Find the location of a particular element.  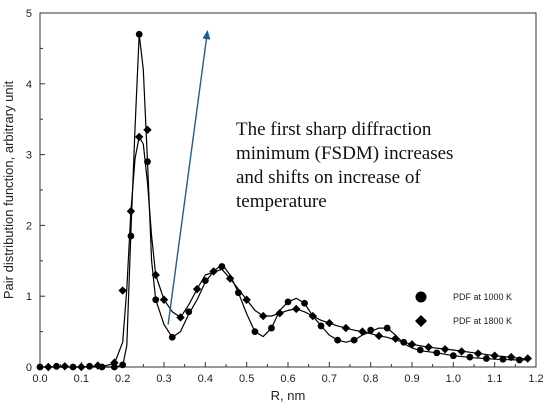

y-tick-label: 2 is located at coordinates (29, 226).